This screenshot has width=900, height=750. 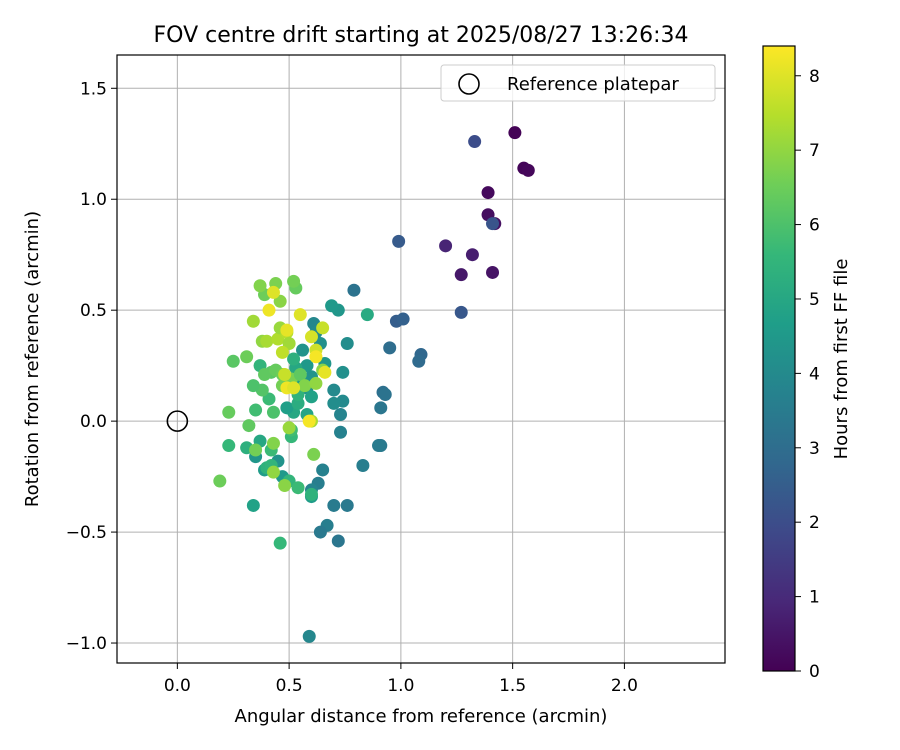 What do you see at coordinates (93, 89) in the screenshot?
I see `y-tick-label: 1.5` at bounding box center [93, 89].